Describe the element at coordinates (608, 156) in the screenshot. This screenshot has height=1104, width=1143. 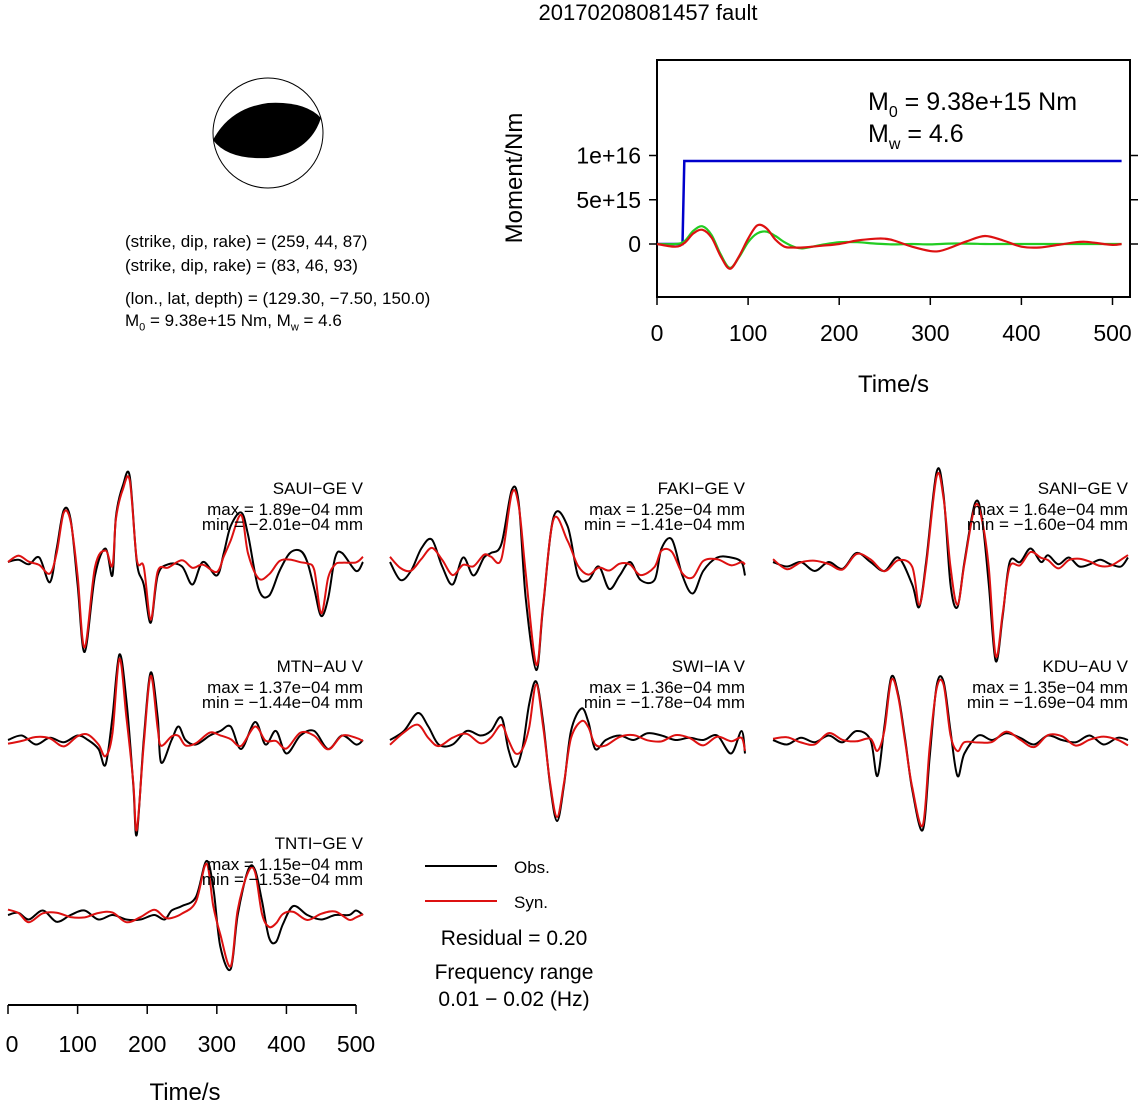
I see `stf-ytick-label: 1e+16` at that location.